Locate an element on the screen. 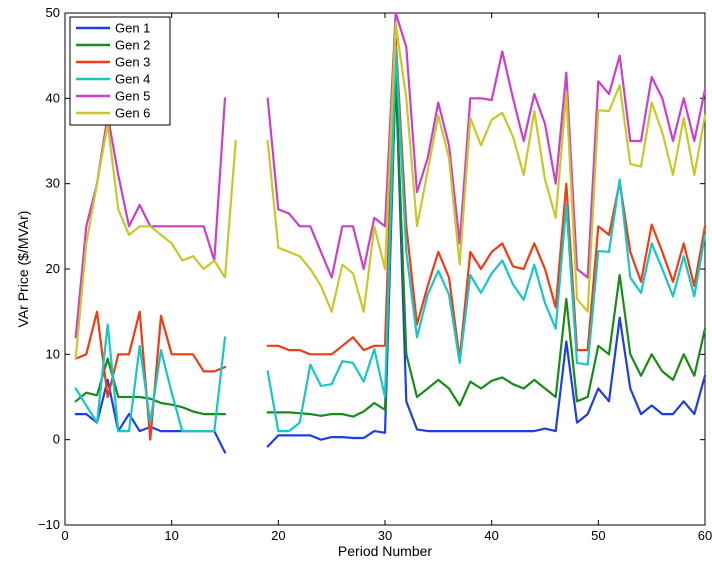 The height and width of the screenshot is (565, 712). x-axis-title: Period Number is located at coordinates (385, 551).